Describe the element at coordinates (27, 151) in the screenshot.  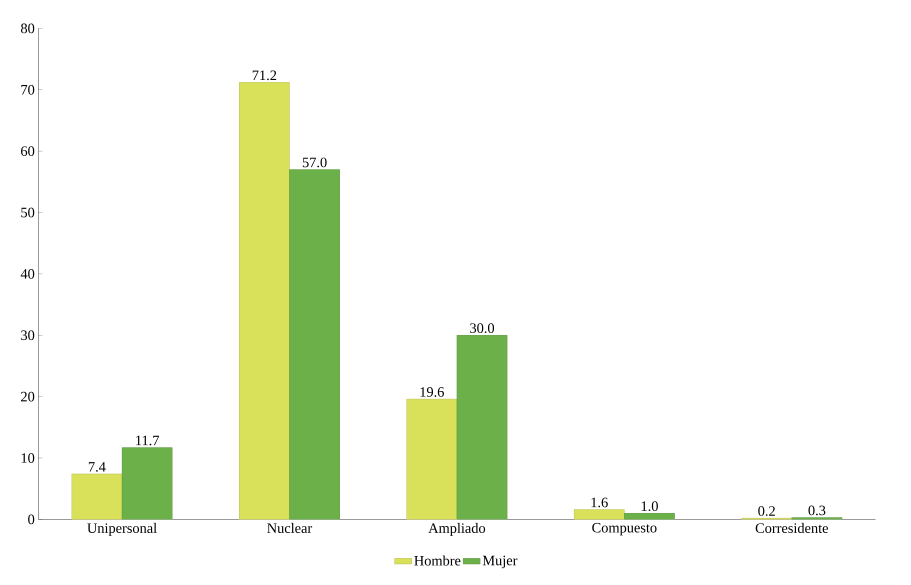
I see `y-tick-label: 60` at that location.